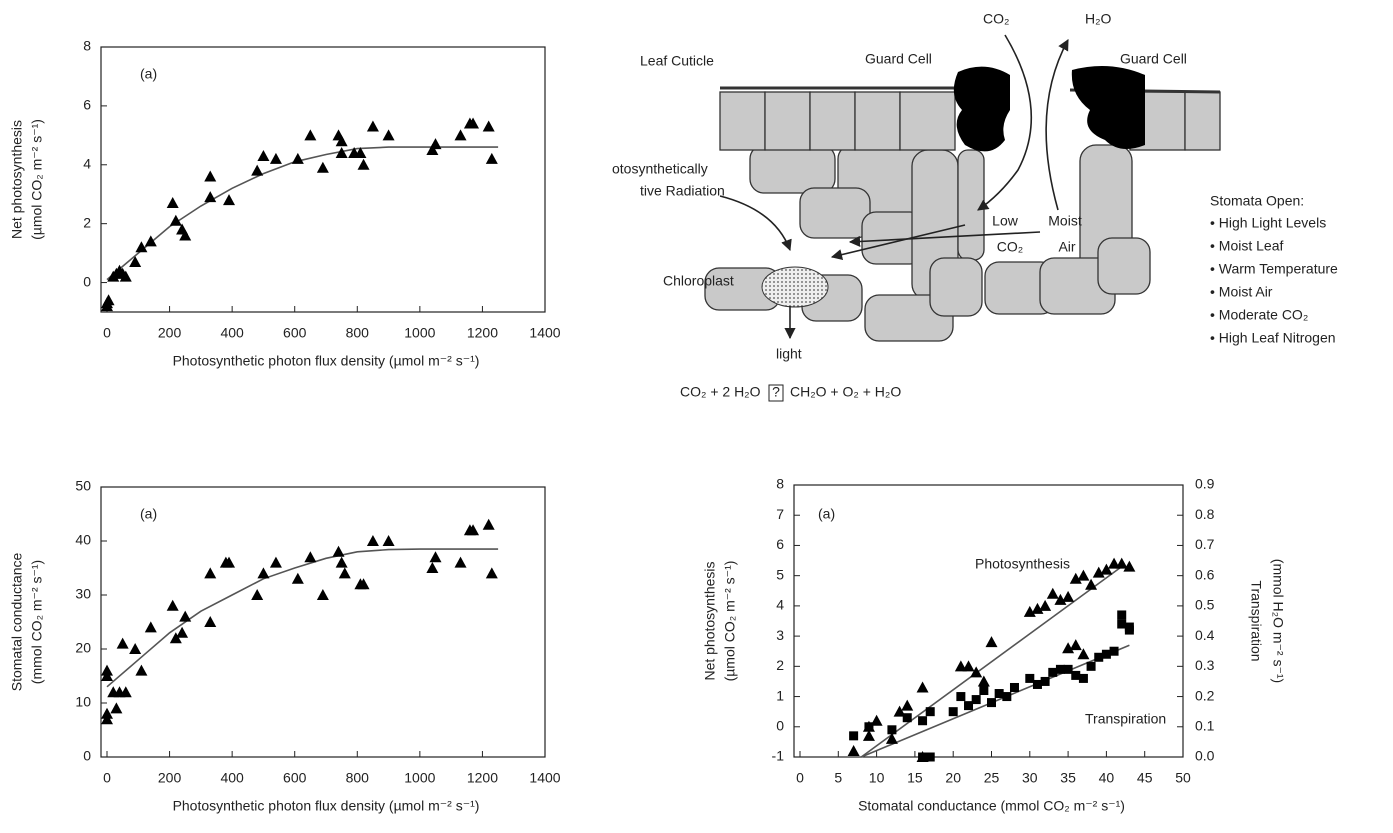  What do you see at coordinates (720, 392) in the screenshot?
I see `equation: CO₂ + 2 H₂O` at bounding box center [720, 392].